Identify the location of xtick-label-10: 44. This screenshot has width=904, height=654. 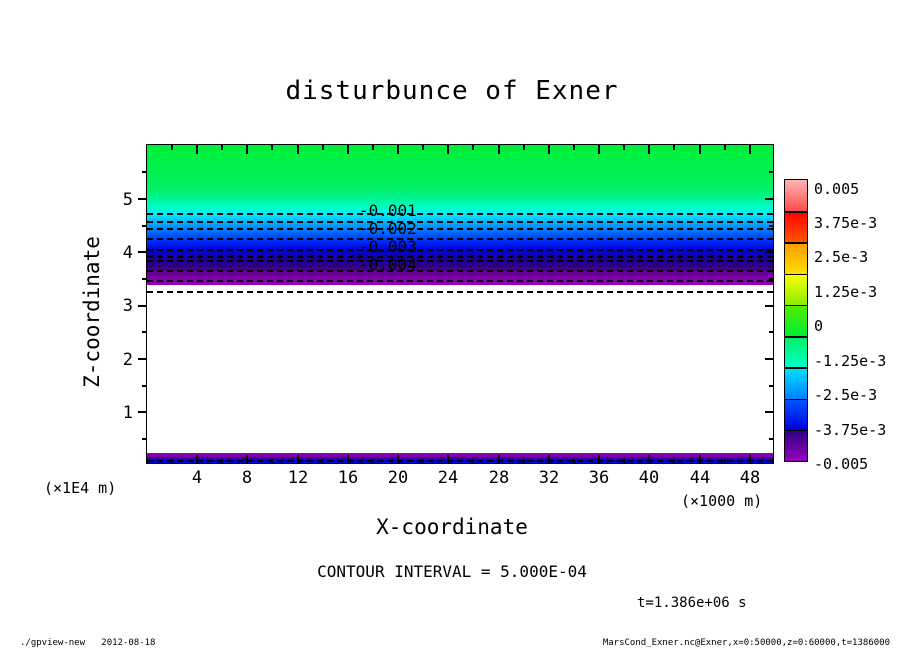
(700, 478).